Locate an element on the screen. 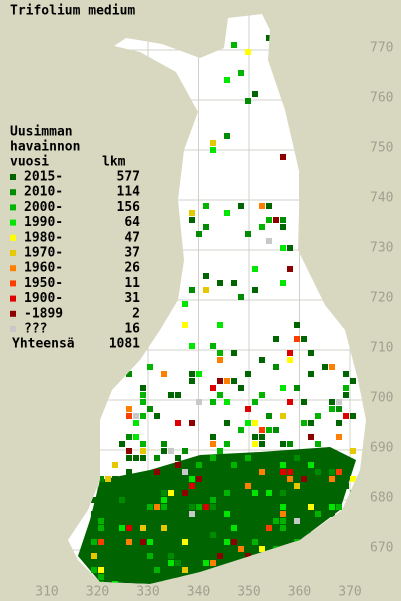 The width and height of the screenshot is (401, 601). legend-swatch is located at coordinates (13, 207).